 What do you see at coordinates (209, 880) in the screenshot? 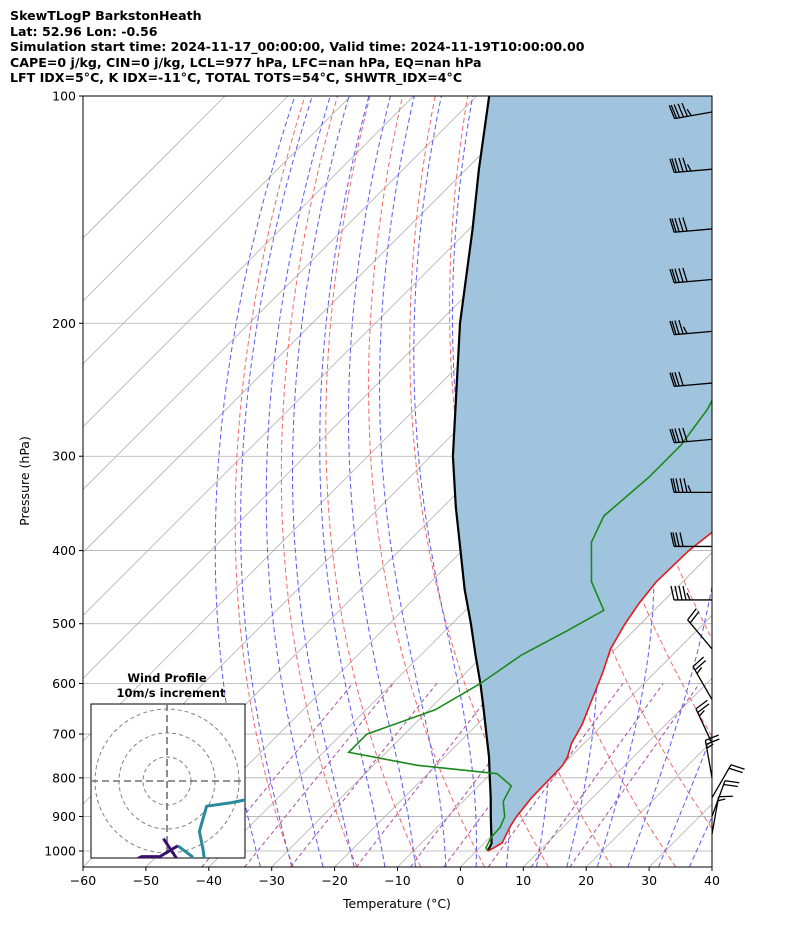
I see `x-tick-label: −40` at bounding box center [209, 880].